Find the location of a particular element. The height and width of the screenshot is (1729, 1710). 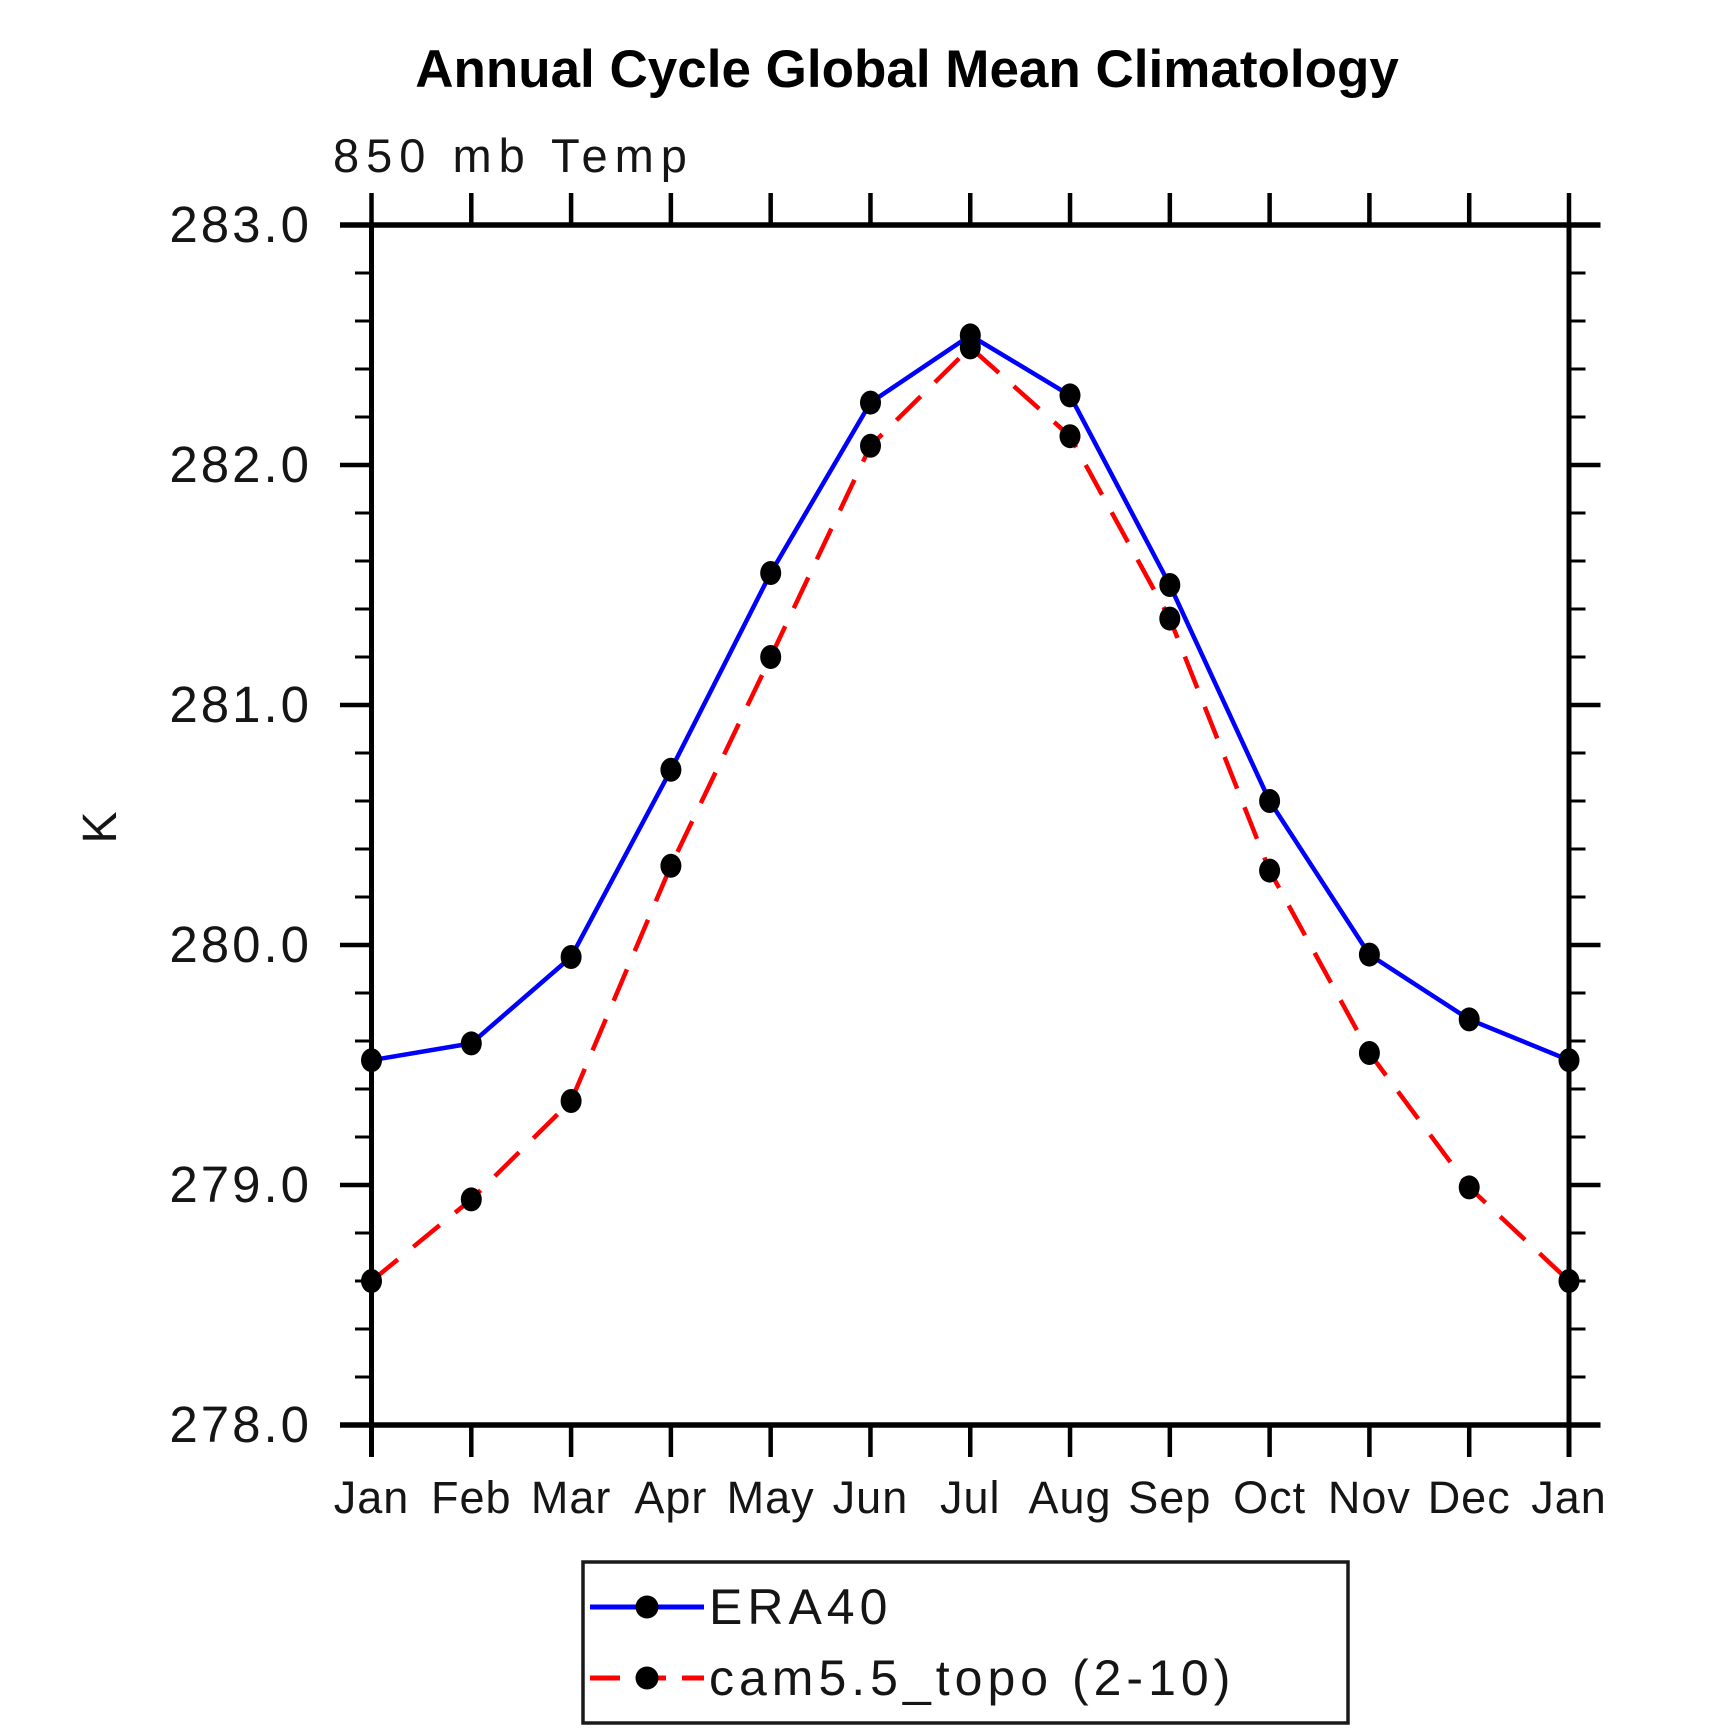

x-tick-label: Sep is located at coordinates (1169, 1497).